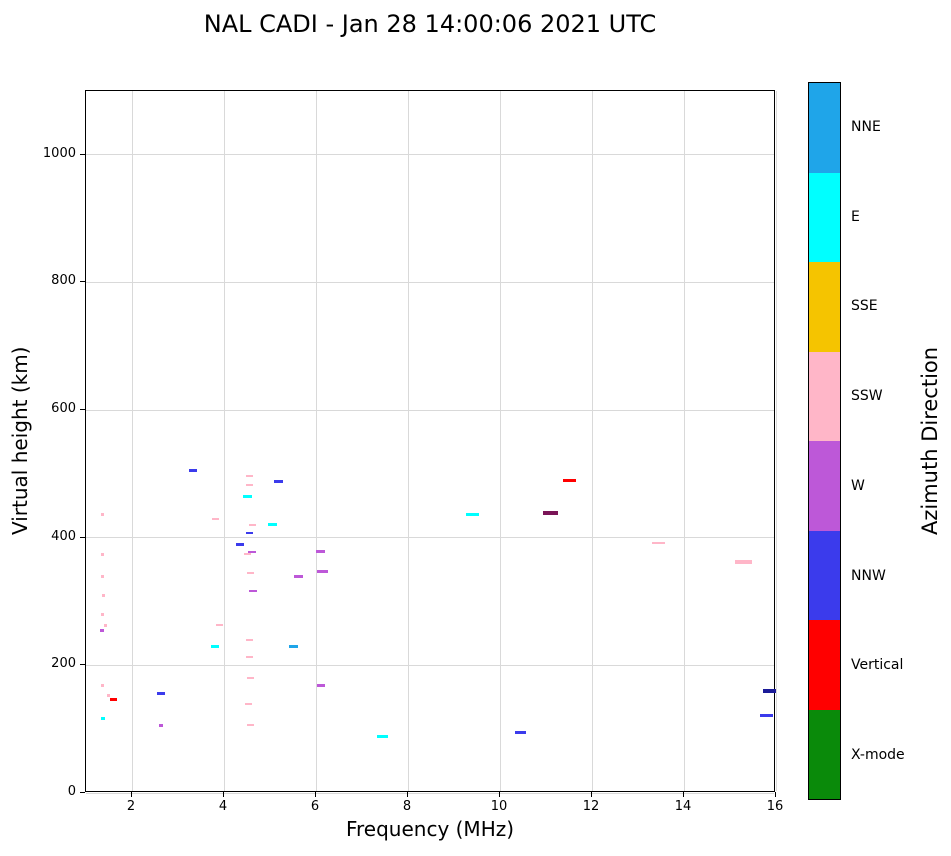 This screenshot has width=951, height=856. I want to click on colorbar-tick-label: Vertical, so click(877, 665).